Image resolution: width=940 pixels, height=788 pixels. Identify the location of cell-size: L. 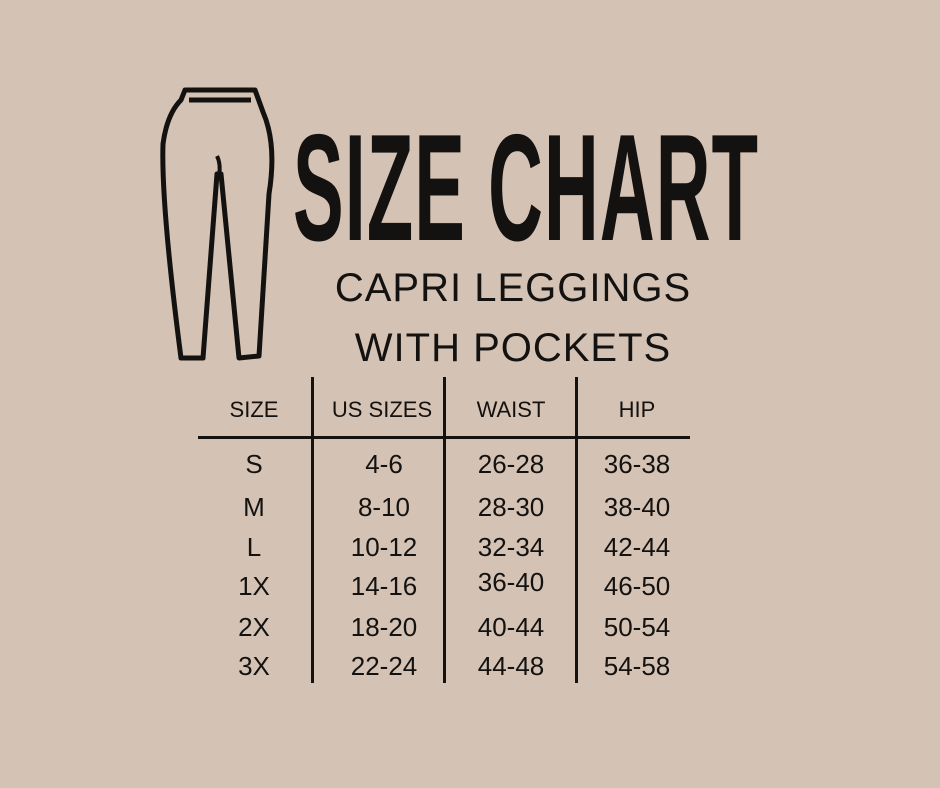
(254, 547).